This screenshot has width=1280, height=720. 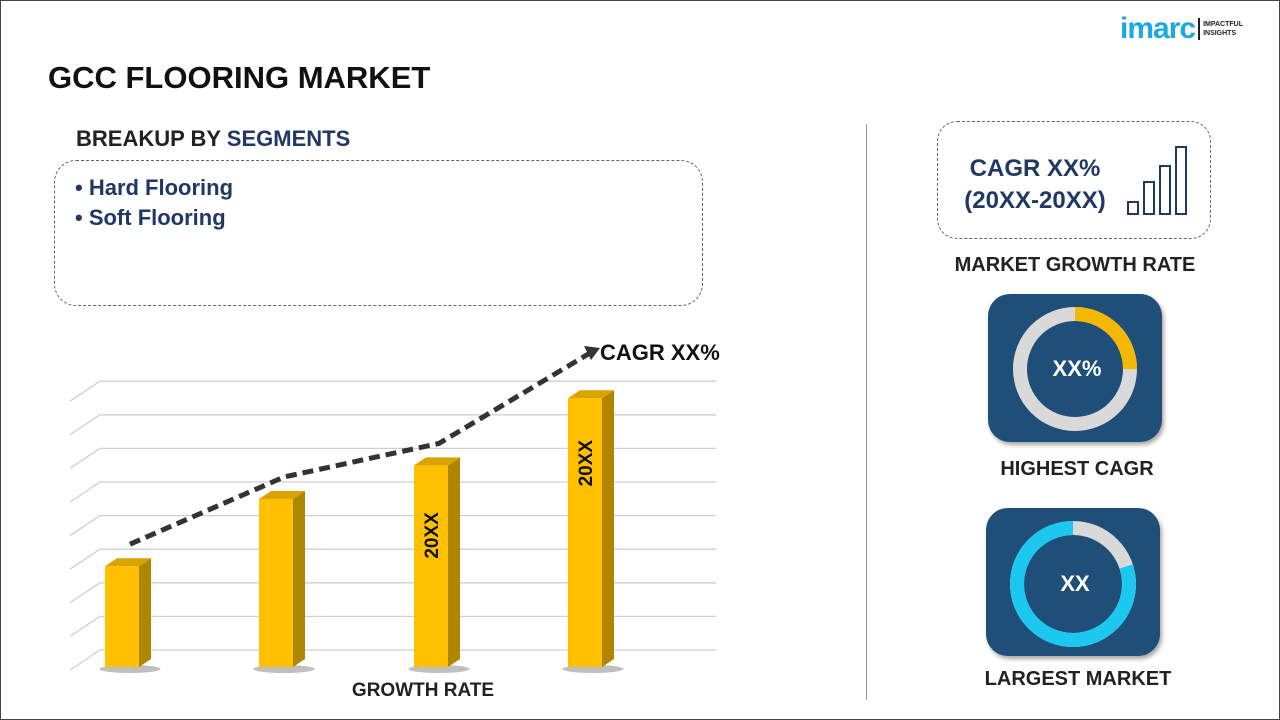 I want to click on highest-donut, so click(x=1075, y=369).